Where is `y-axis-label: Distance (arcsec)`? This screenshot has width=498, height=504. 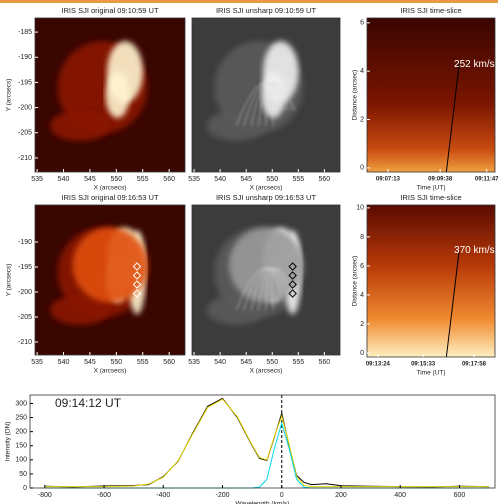
y-axis-label: Distance (arcsec) is located at coordinates (355, 95).